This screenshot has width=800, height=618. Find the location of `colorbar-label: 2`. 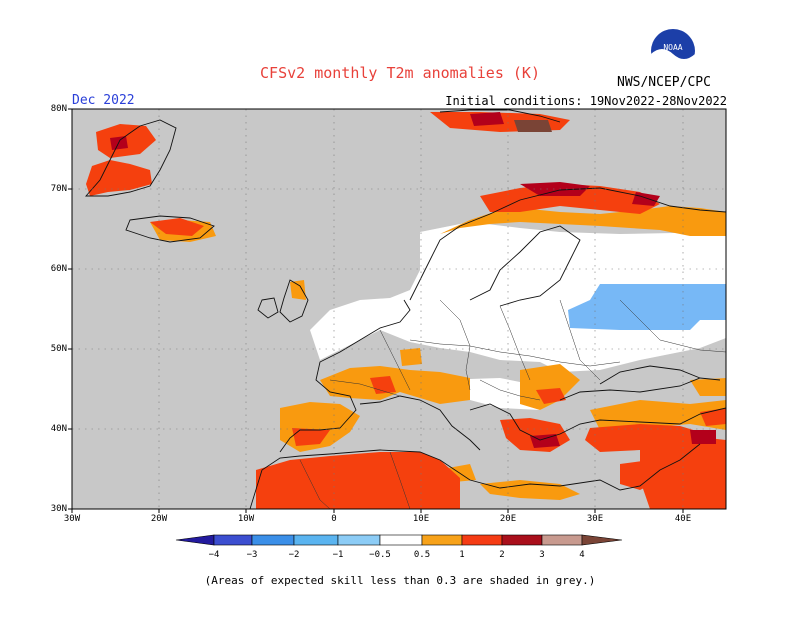

colorbar-label: 2 is located at coordinates (501, 555).